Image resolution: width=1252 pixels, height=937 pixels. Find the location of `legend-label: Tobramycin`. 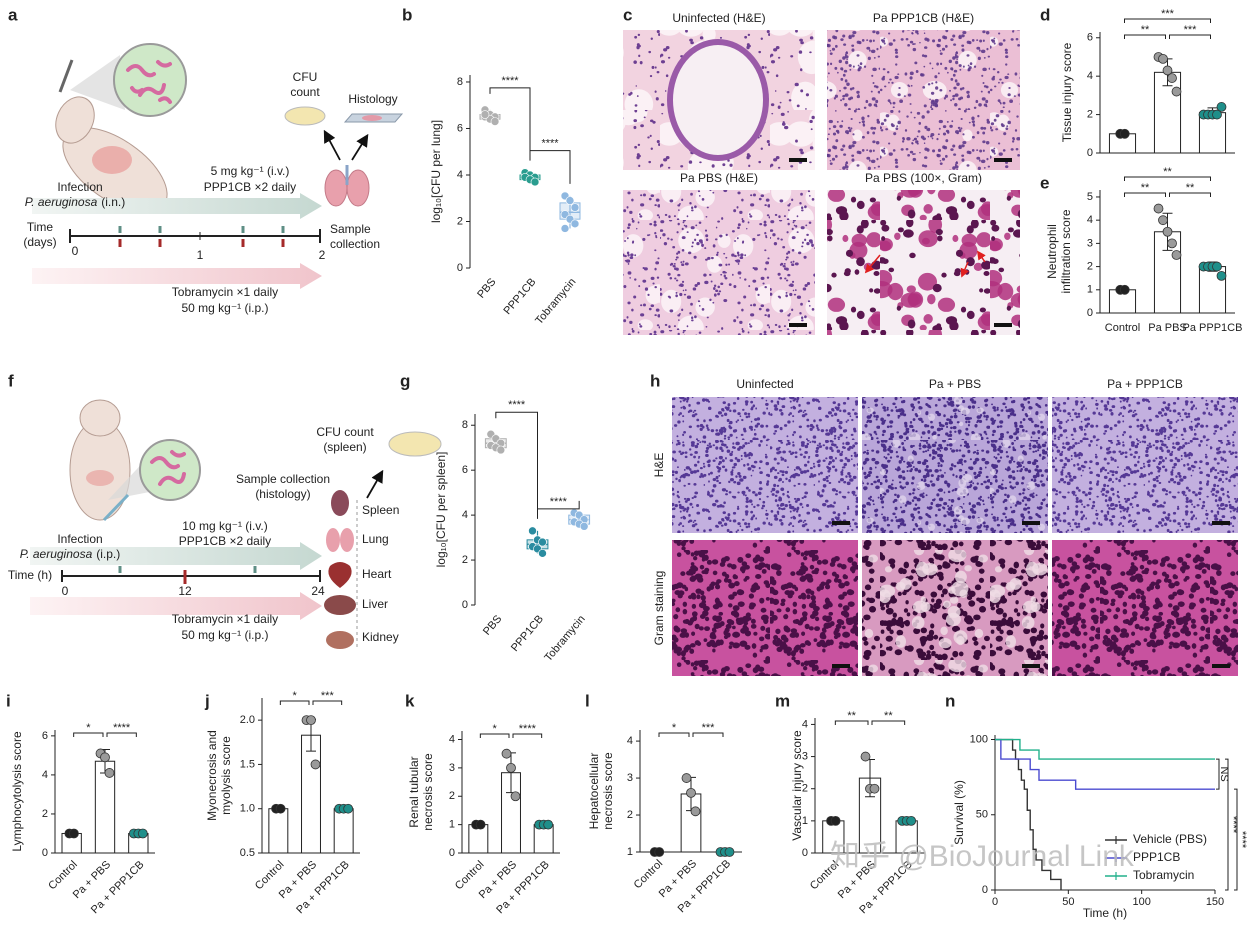

legend-label: Tobramycin is located at coordinates (1163, 875).